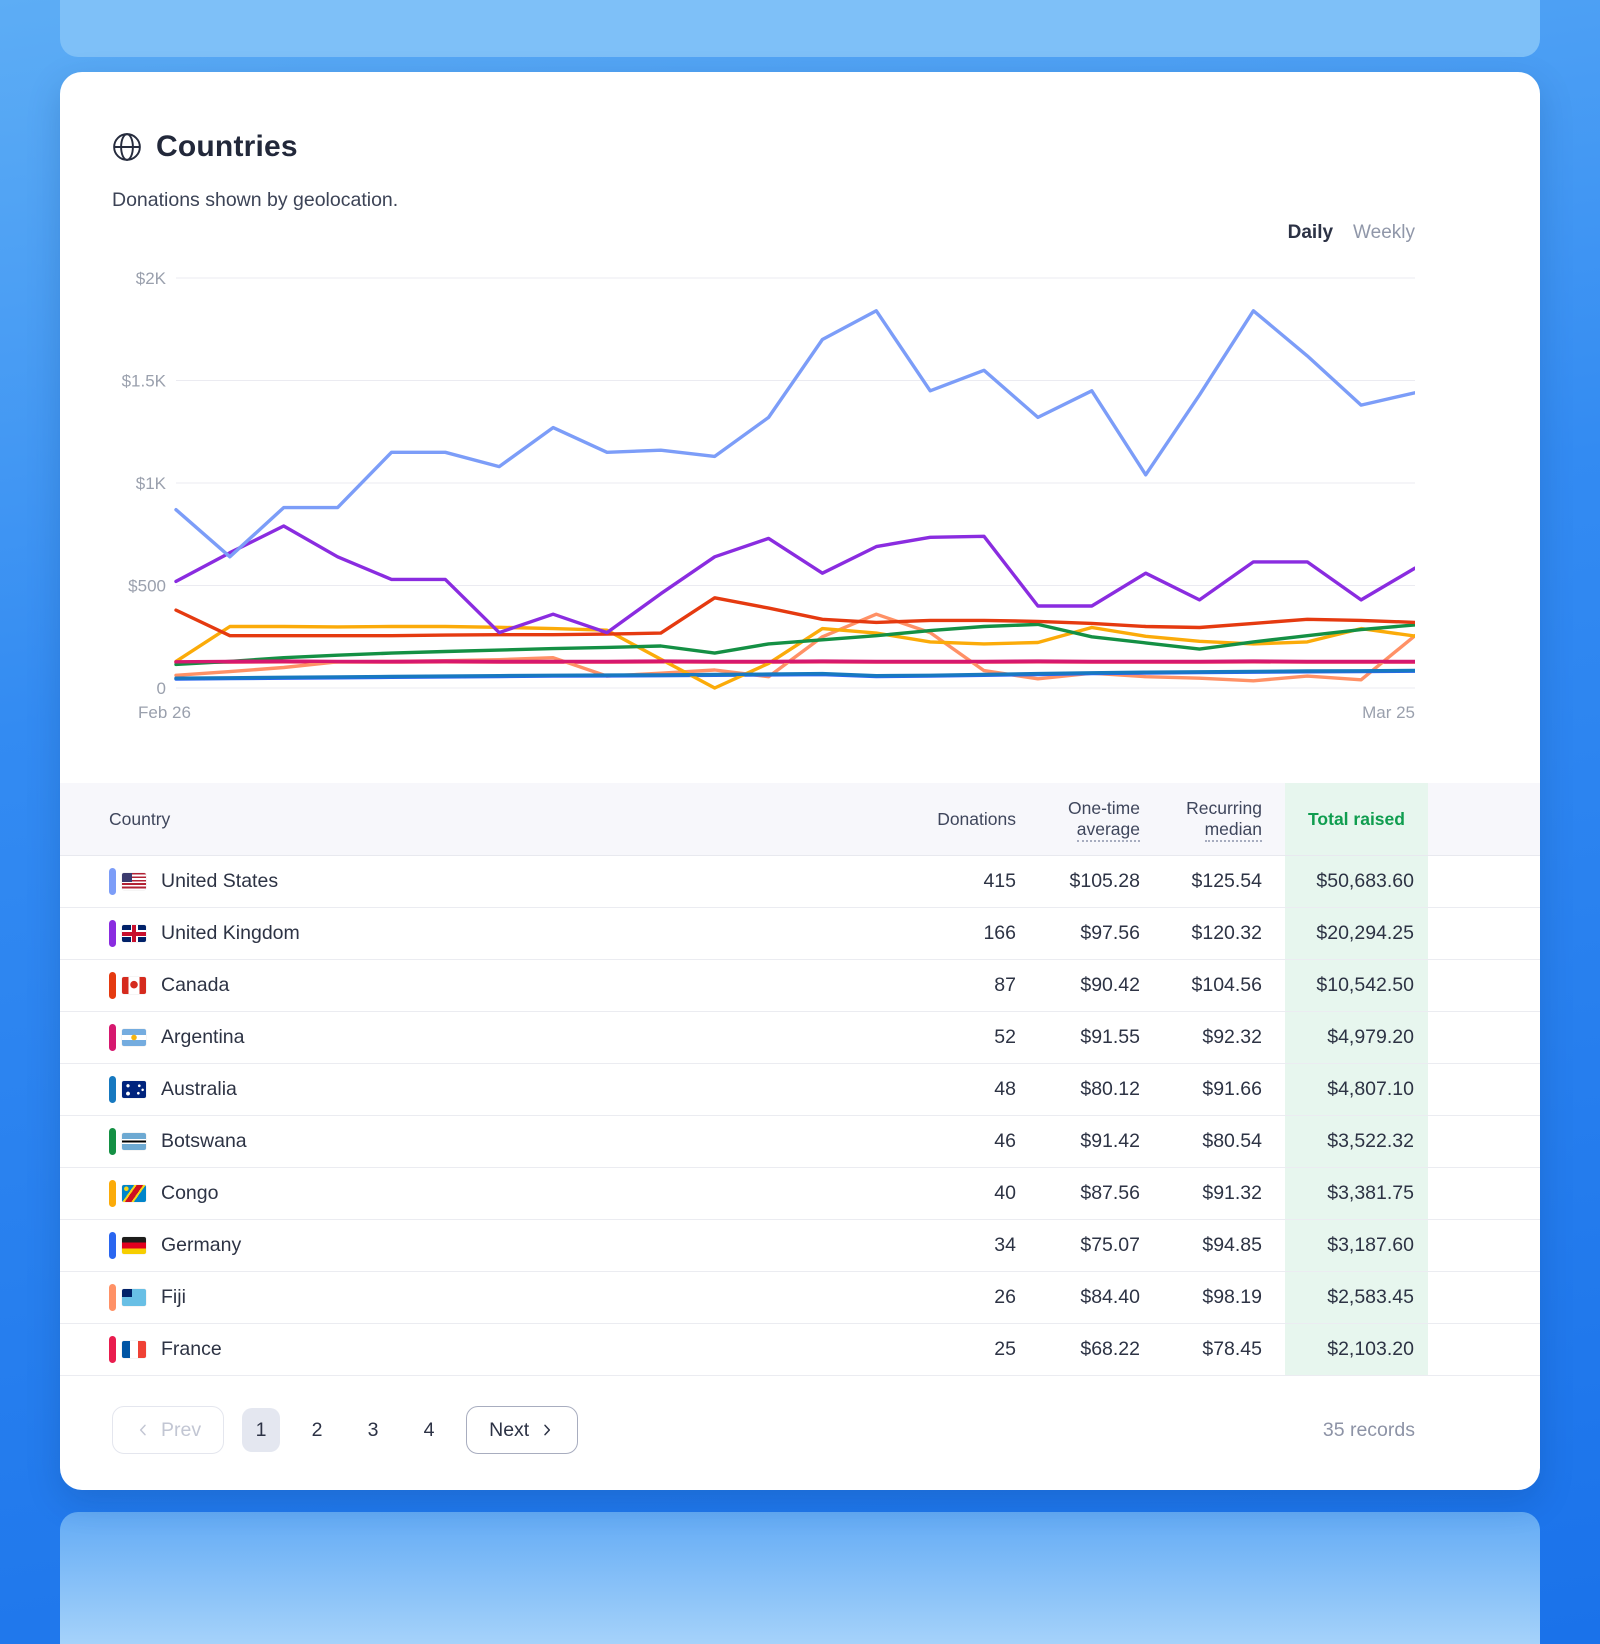 This screenshot has height=1644, width=1600. Describe the element at coordinates (800, 1142) in the screenshot. I see `table-row: Botswana 46 $91.42 $80.54 $3,522.32` at that location.